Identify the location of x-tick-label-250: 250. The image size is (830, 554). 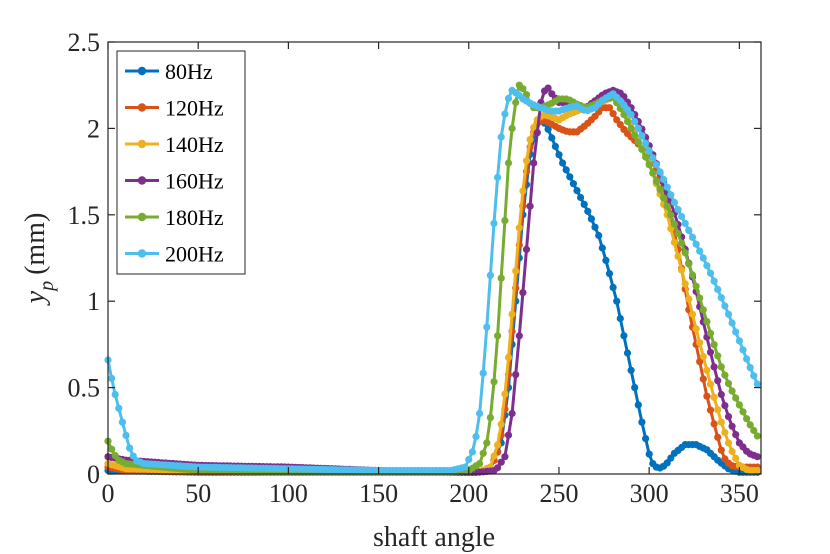
(558, 493).